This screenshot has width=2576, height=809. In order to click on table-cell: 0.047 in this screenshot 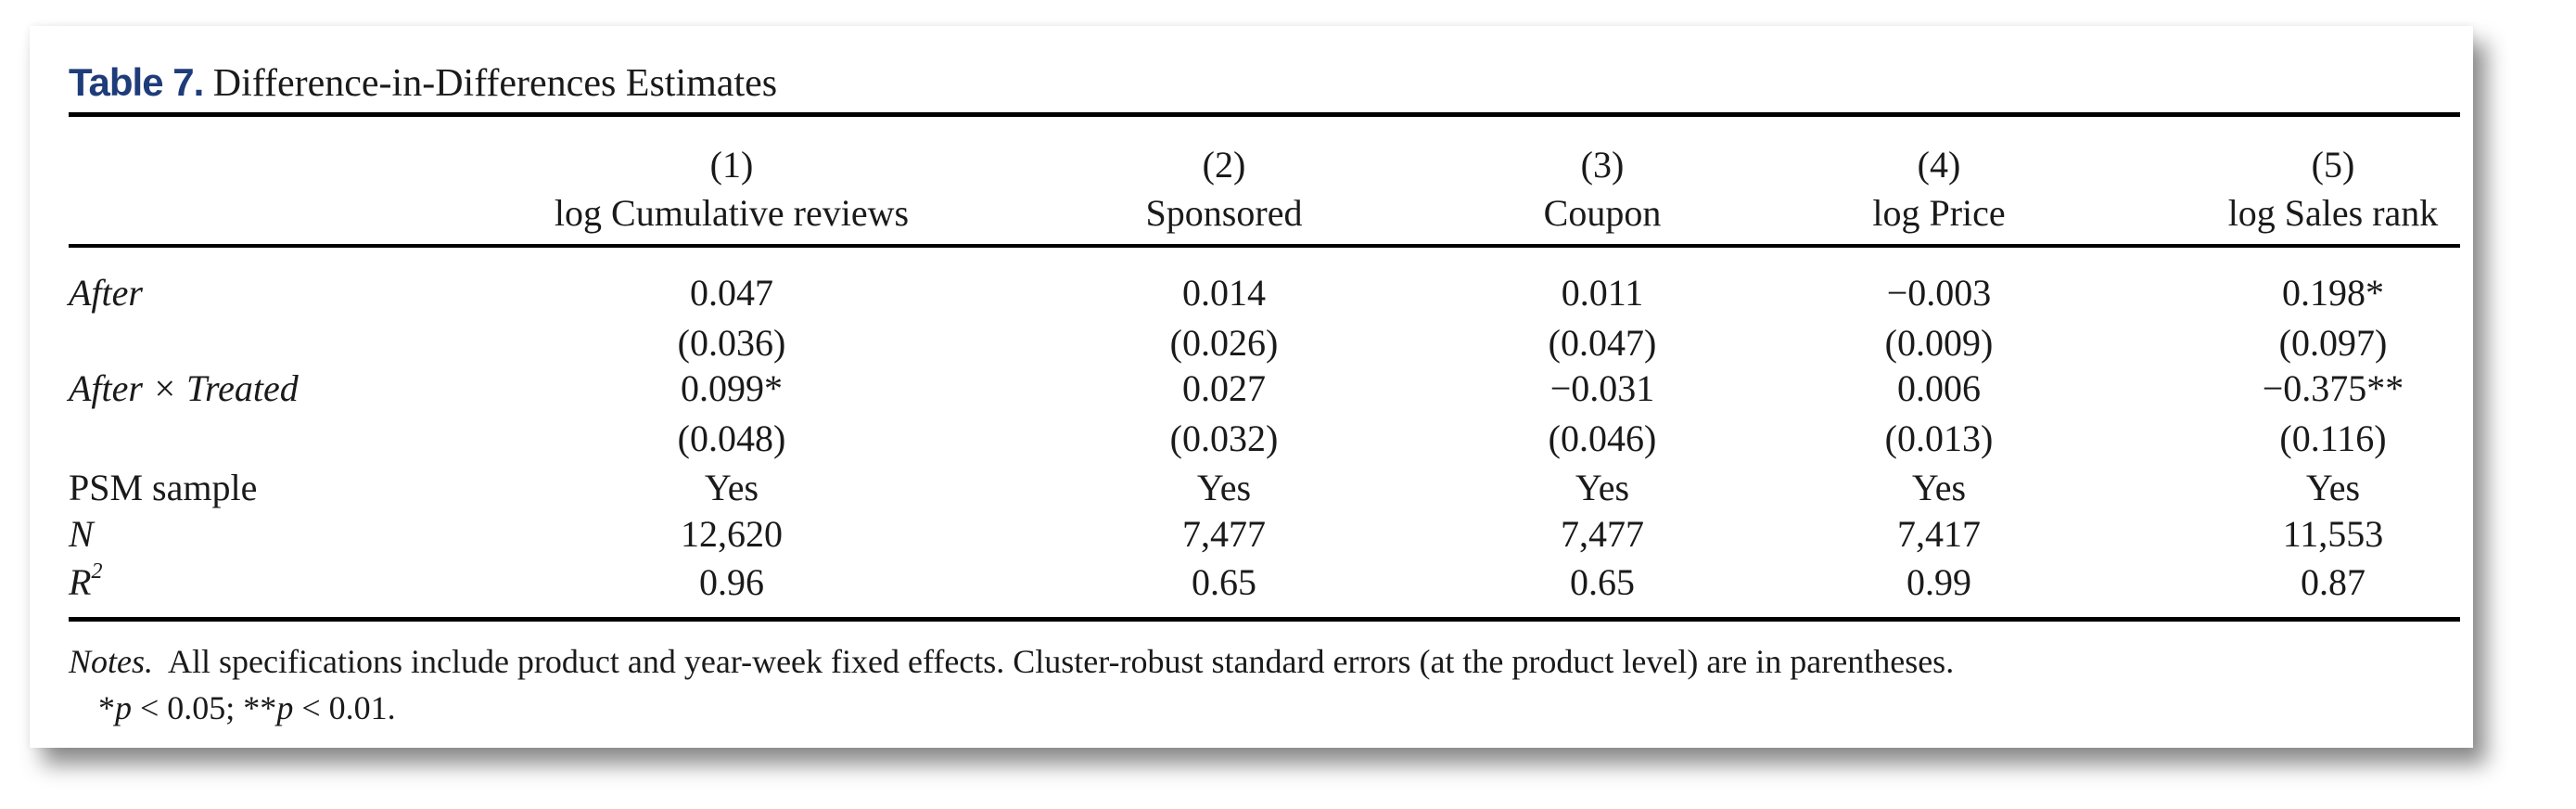, I will do `click(732, 293)`.